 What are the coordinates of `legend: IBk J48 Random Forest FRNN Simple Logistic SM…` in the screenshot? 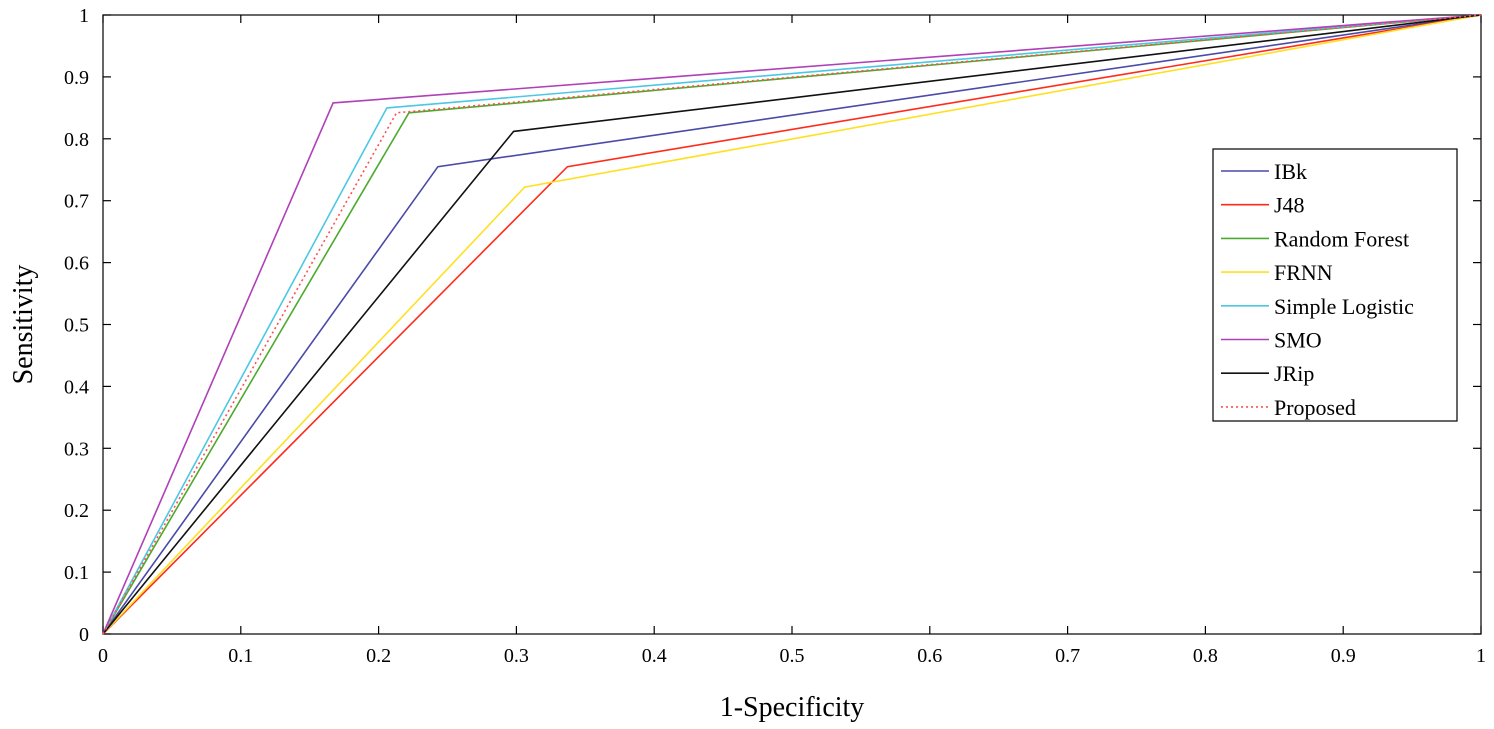 It's located at (1335, 285).